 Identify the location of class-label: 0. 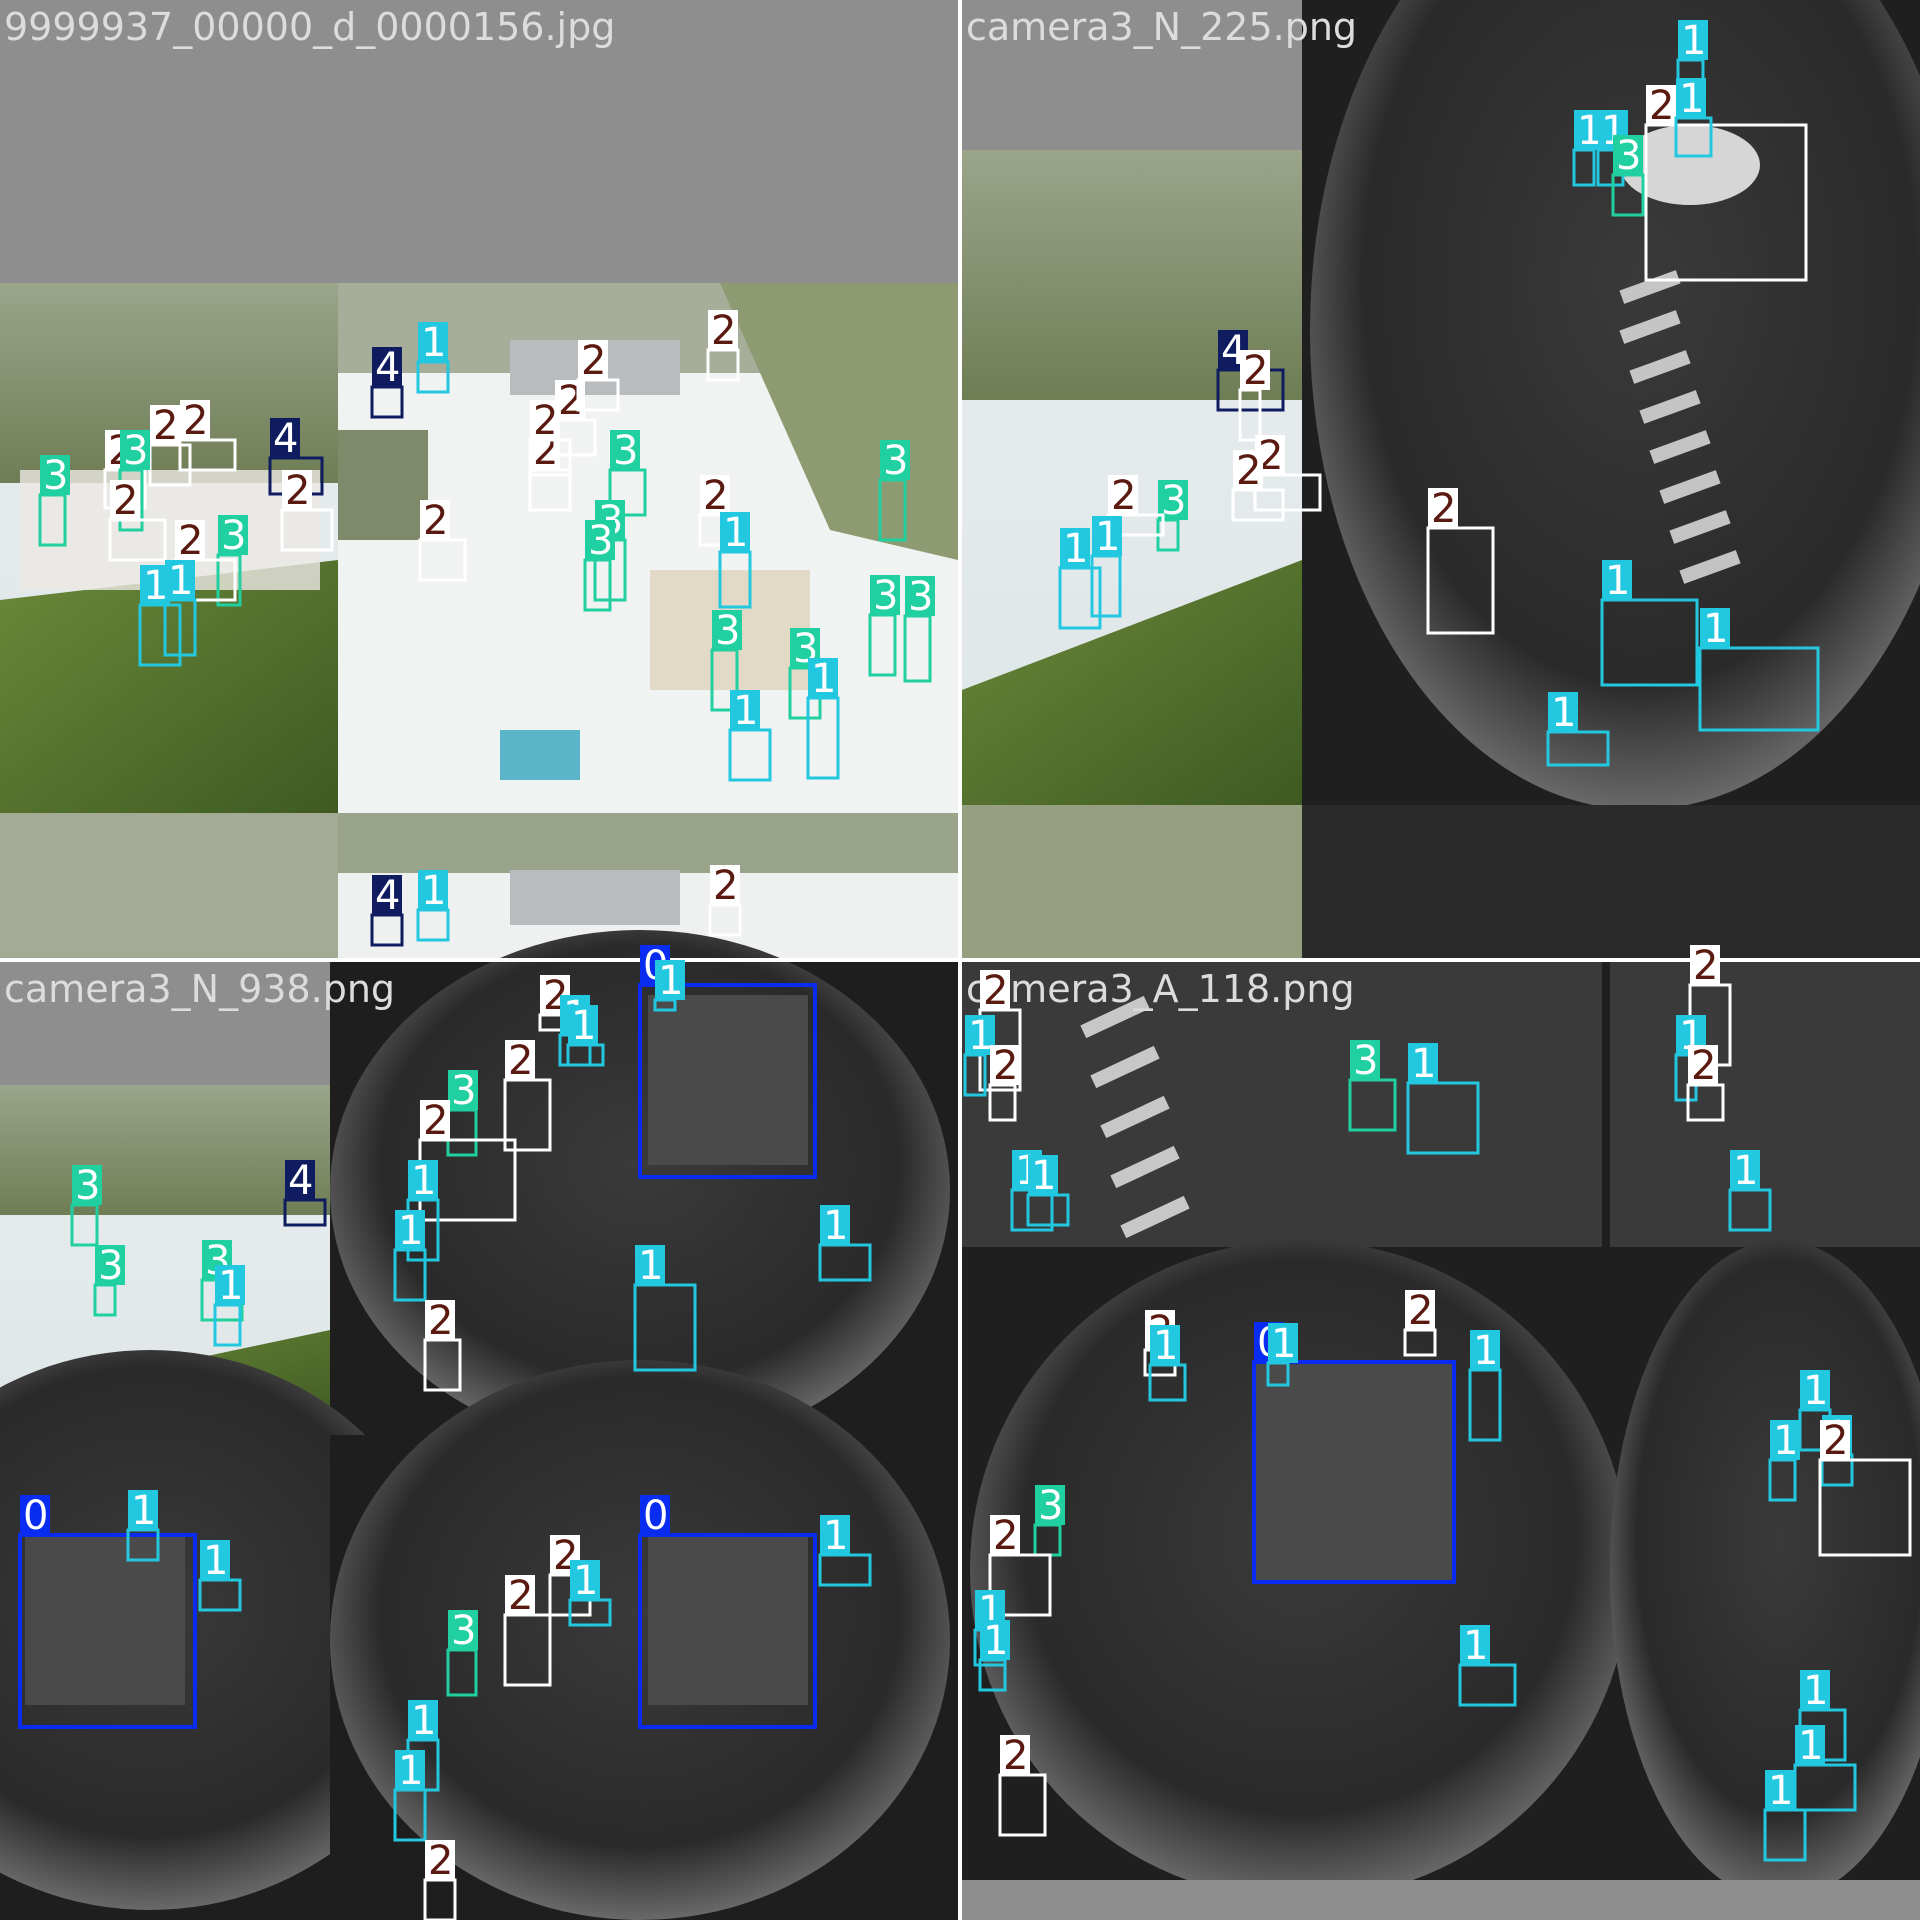
(35, 1516).